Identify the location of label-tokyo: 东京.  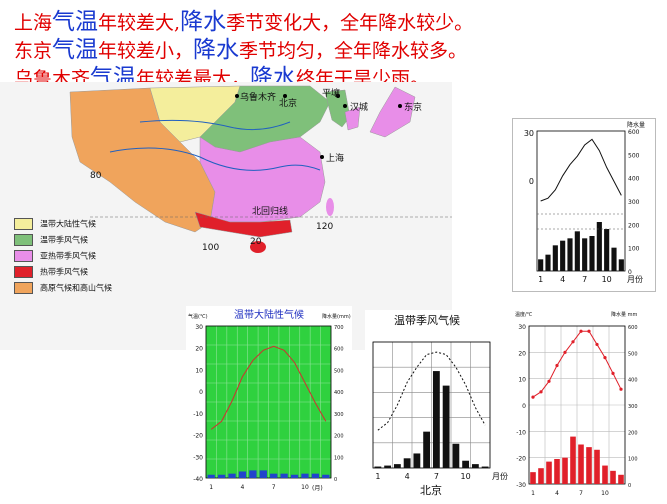
(413, 107).